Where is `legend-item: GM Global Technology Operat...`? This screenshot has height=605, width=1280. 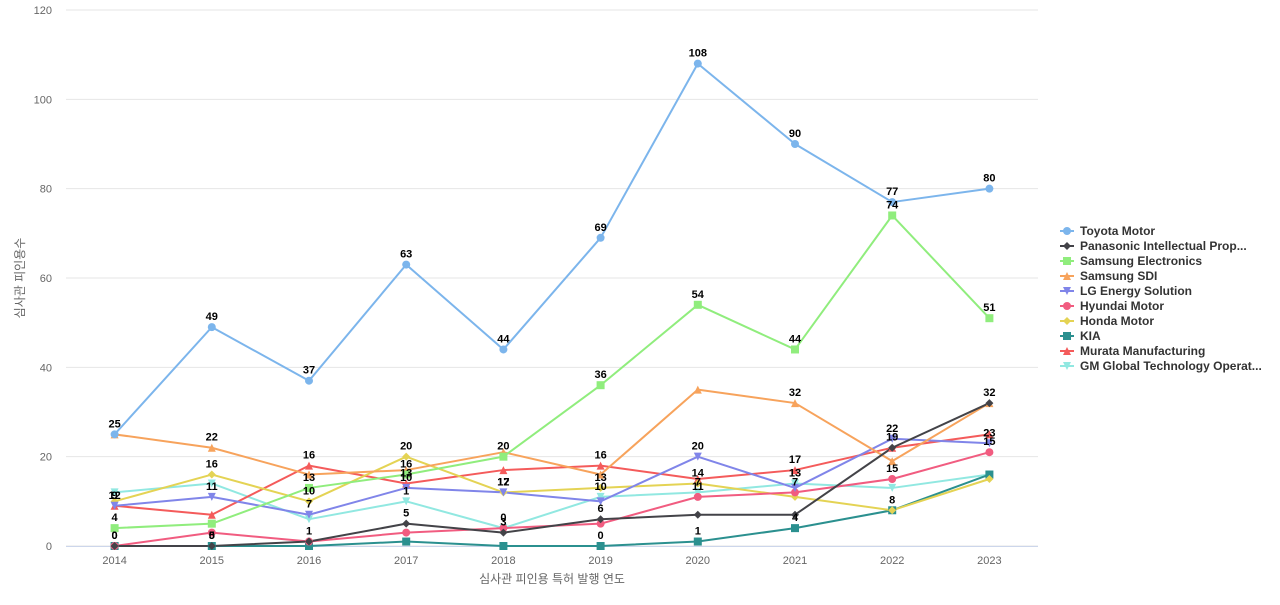
legend-item: GM Global Technology Operat... is located at coordinates (1161, 366).